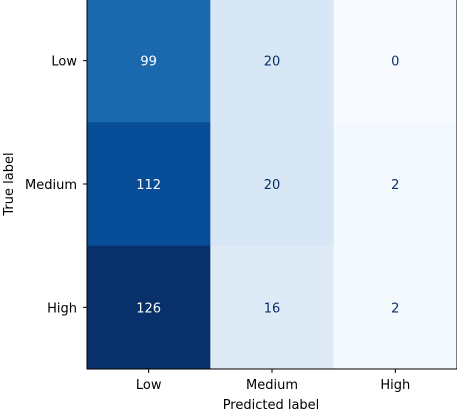 The height and width of the screenshot is (410, 457). I want to click on heatmap-cell-r0-c0, so click(149, 61).